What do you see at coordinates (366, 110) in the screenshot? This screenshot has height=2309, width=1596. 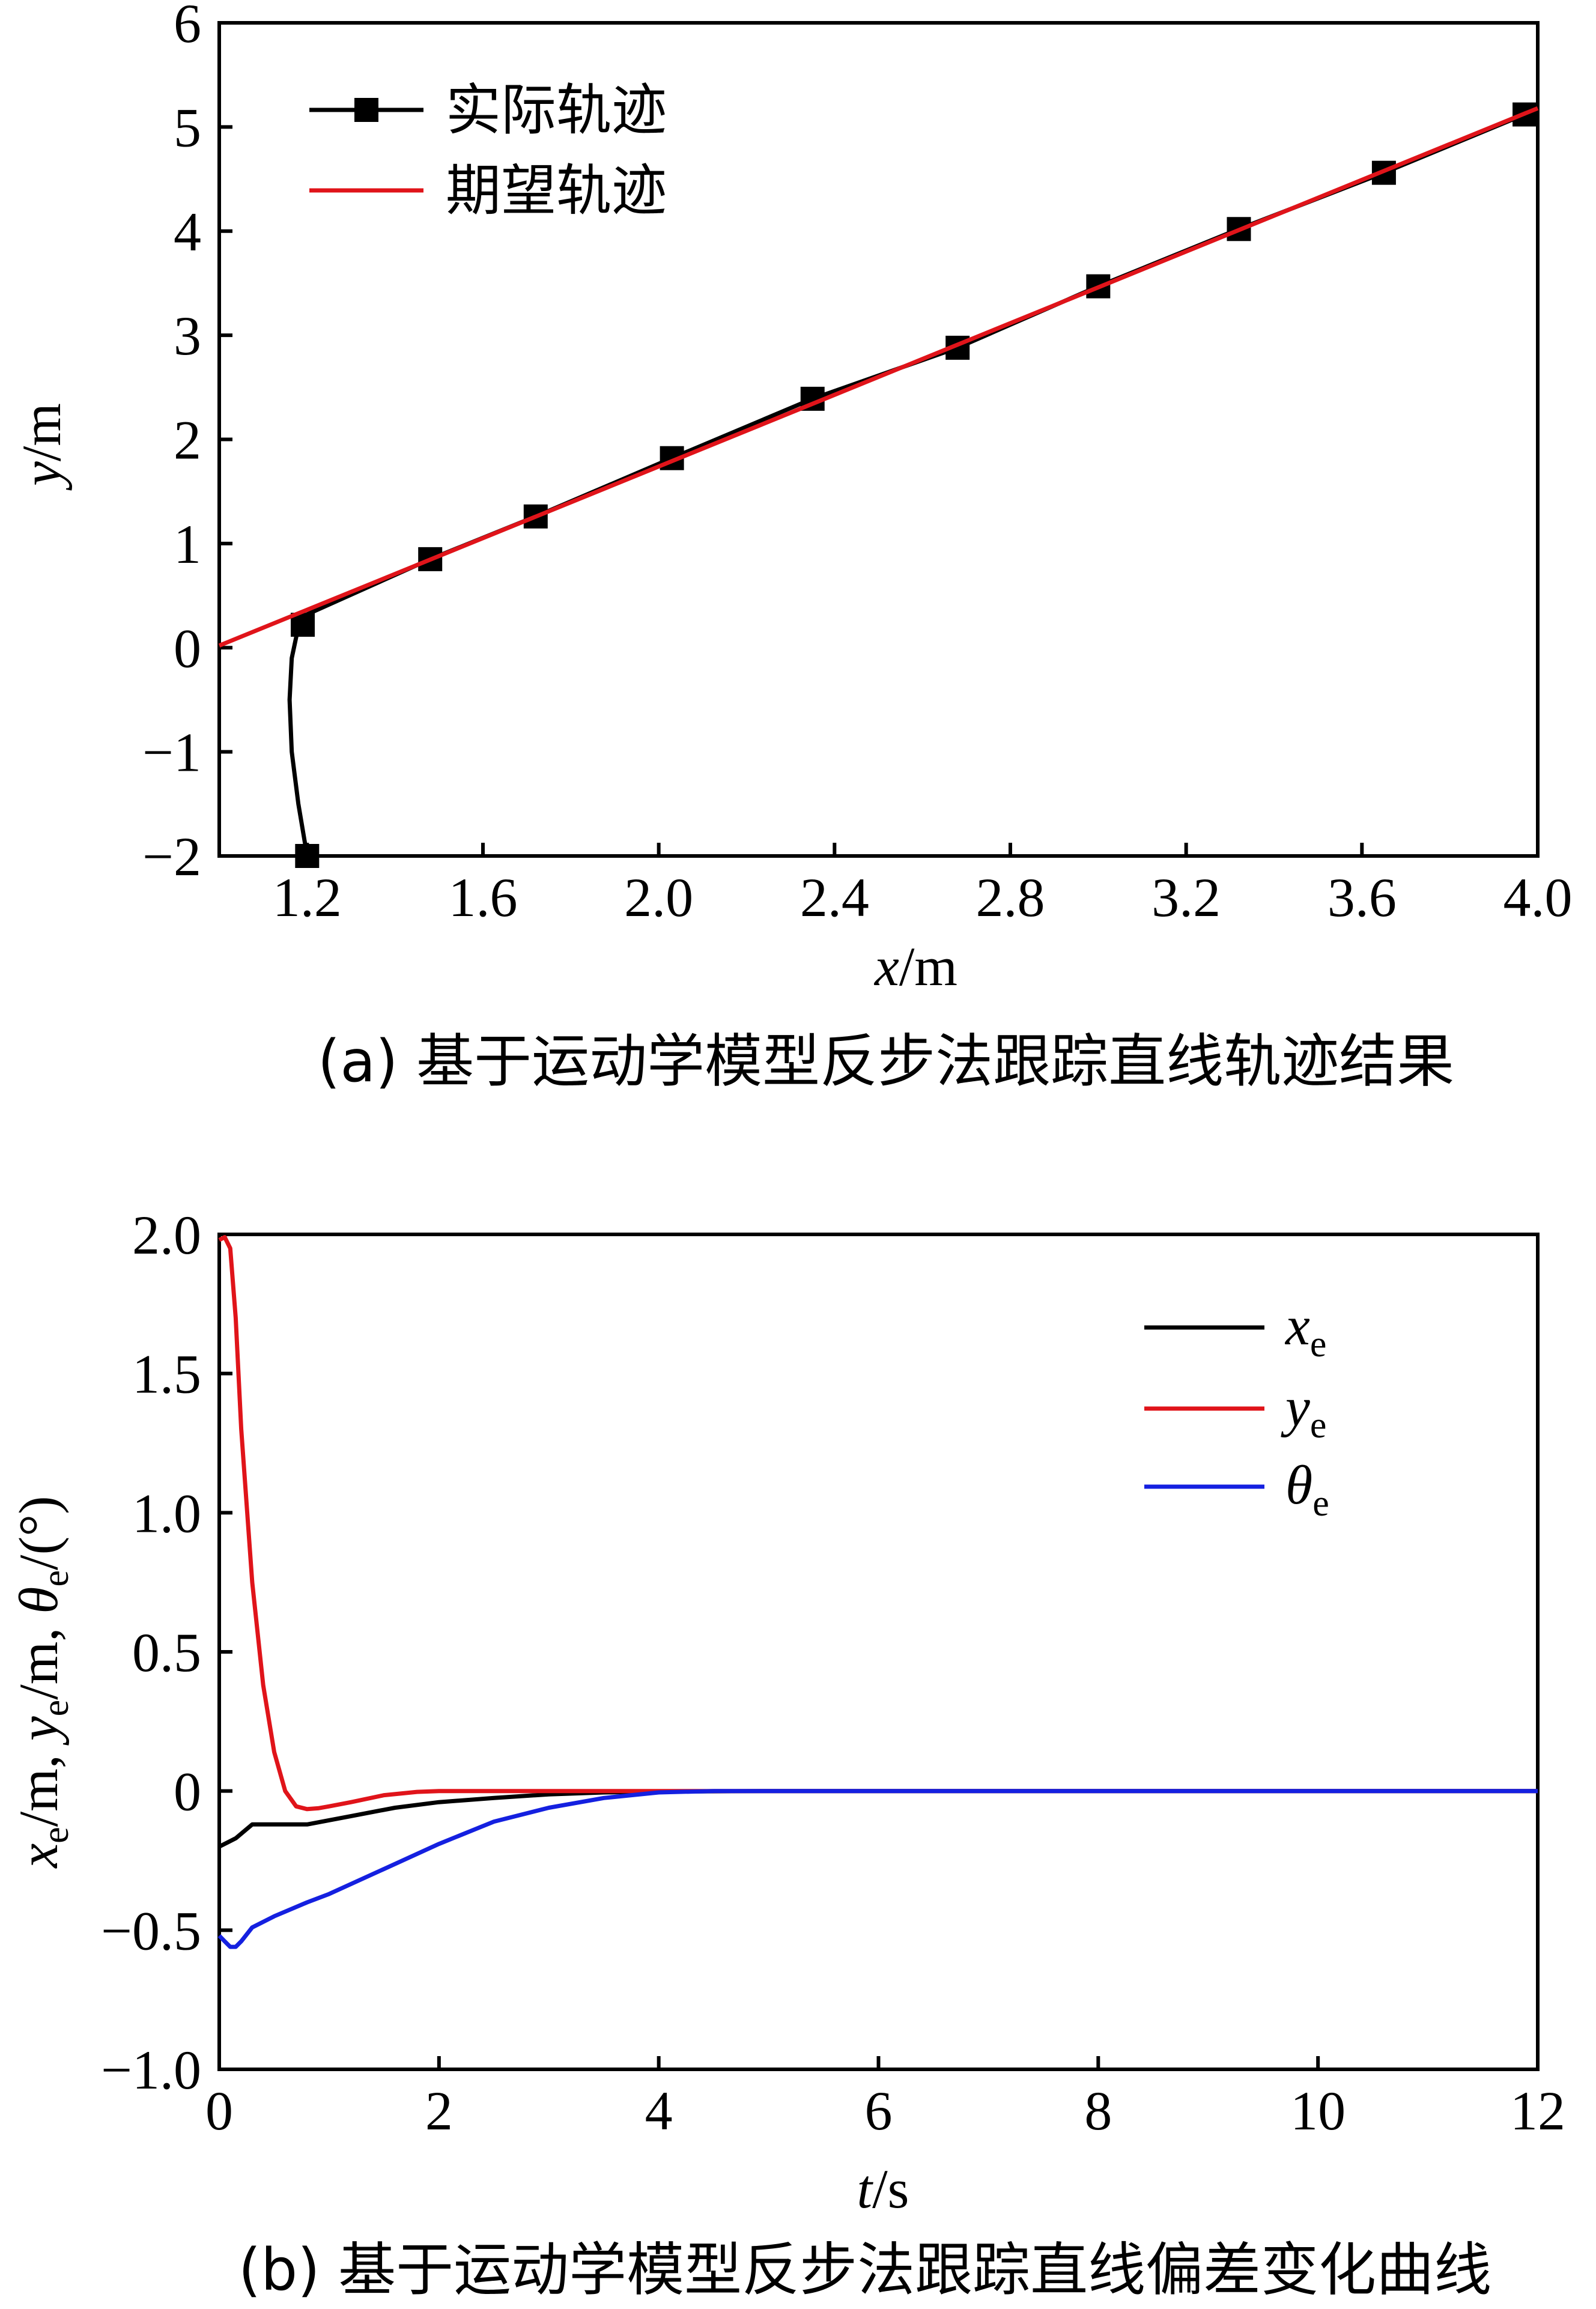 I see `legend-actual-marker` at bounding box center [366, 110].